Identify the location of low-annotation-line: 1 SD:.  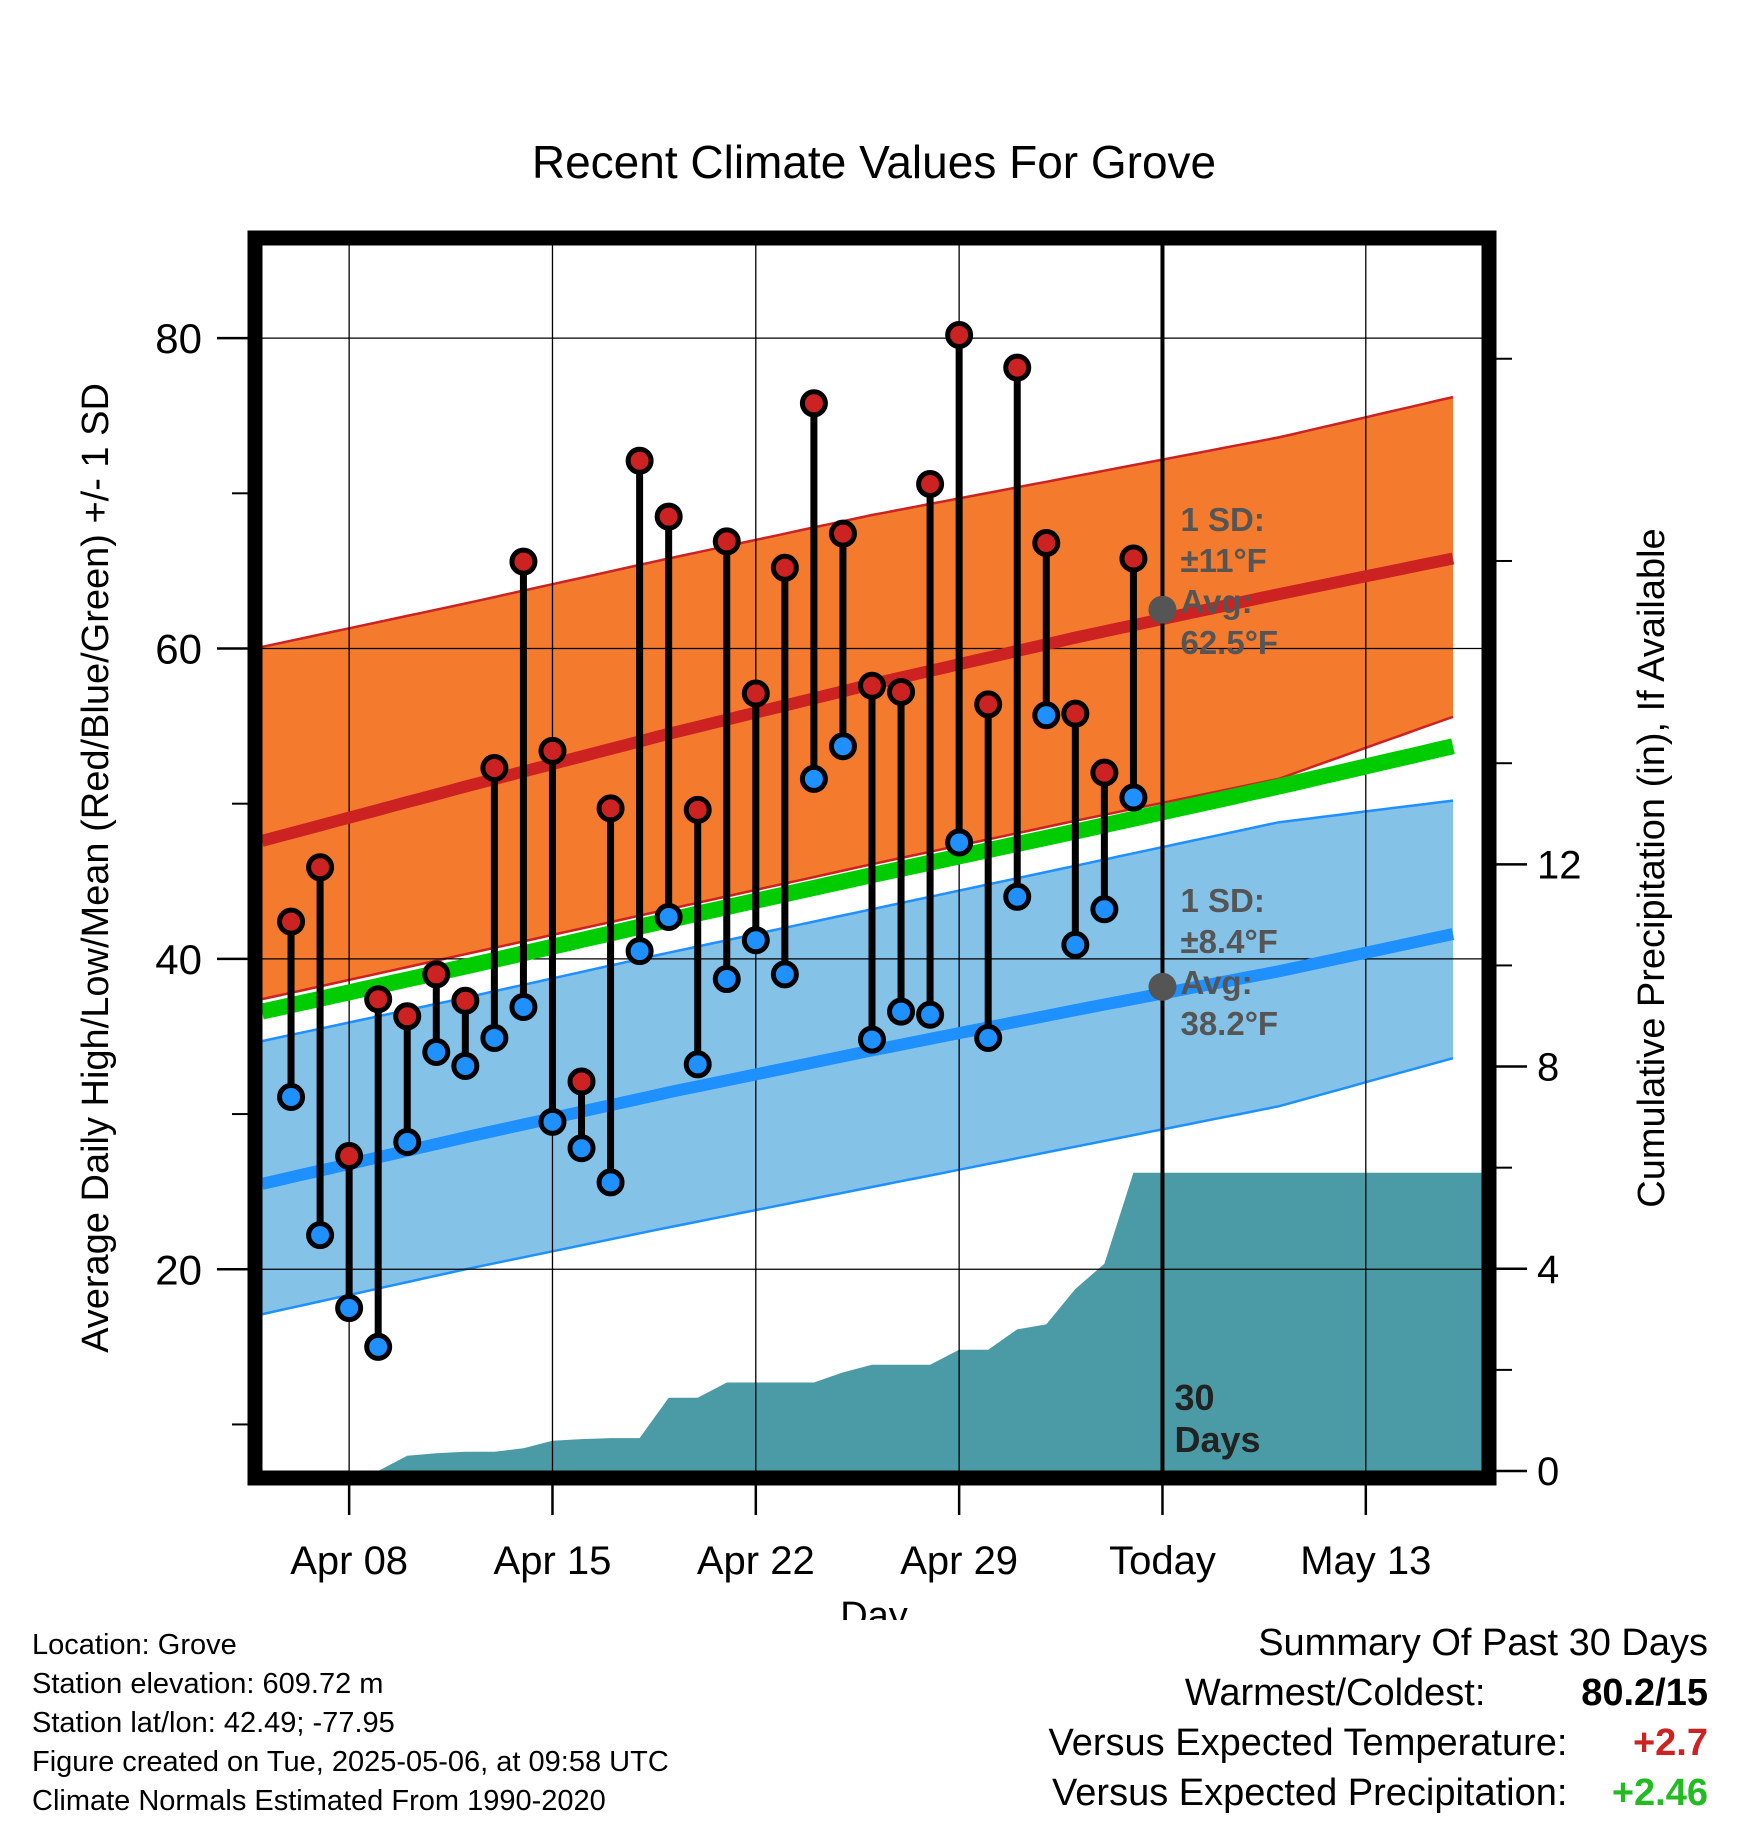
(1222, 900).